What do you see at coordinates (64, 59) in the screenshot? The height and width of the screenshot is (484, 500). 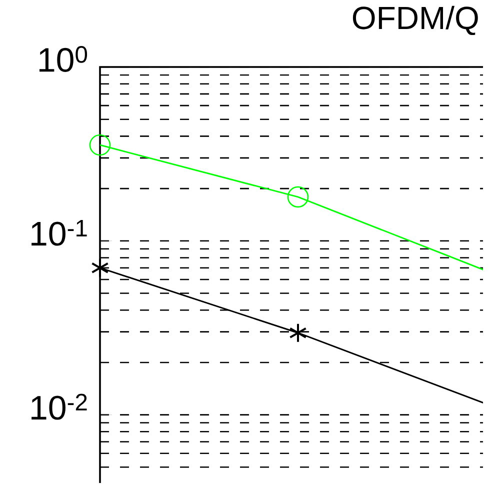 I see `y-tick-label: 10$^{0}$` at bounding box center [64, 59].